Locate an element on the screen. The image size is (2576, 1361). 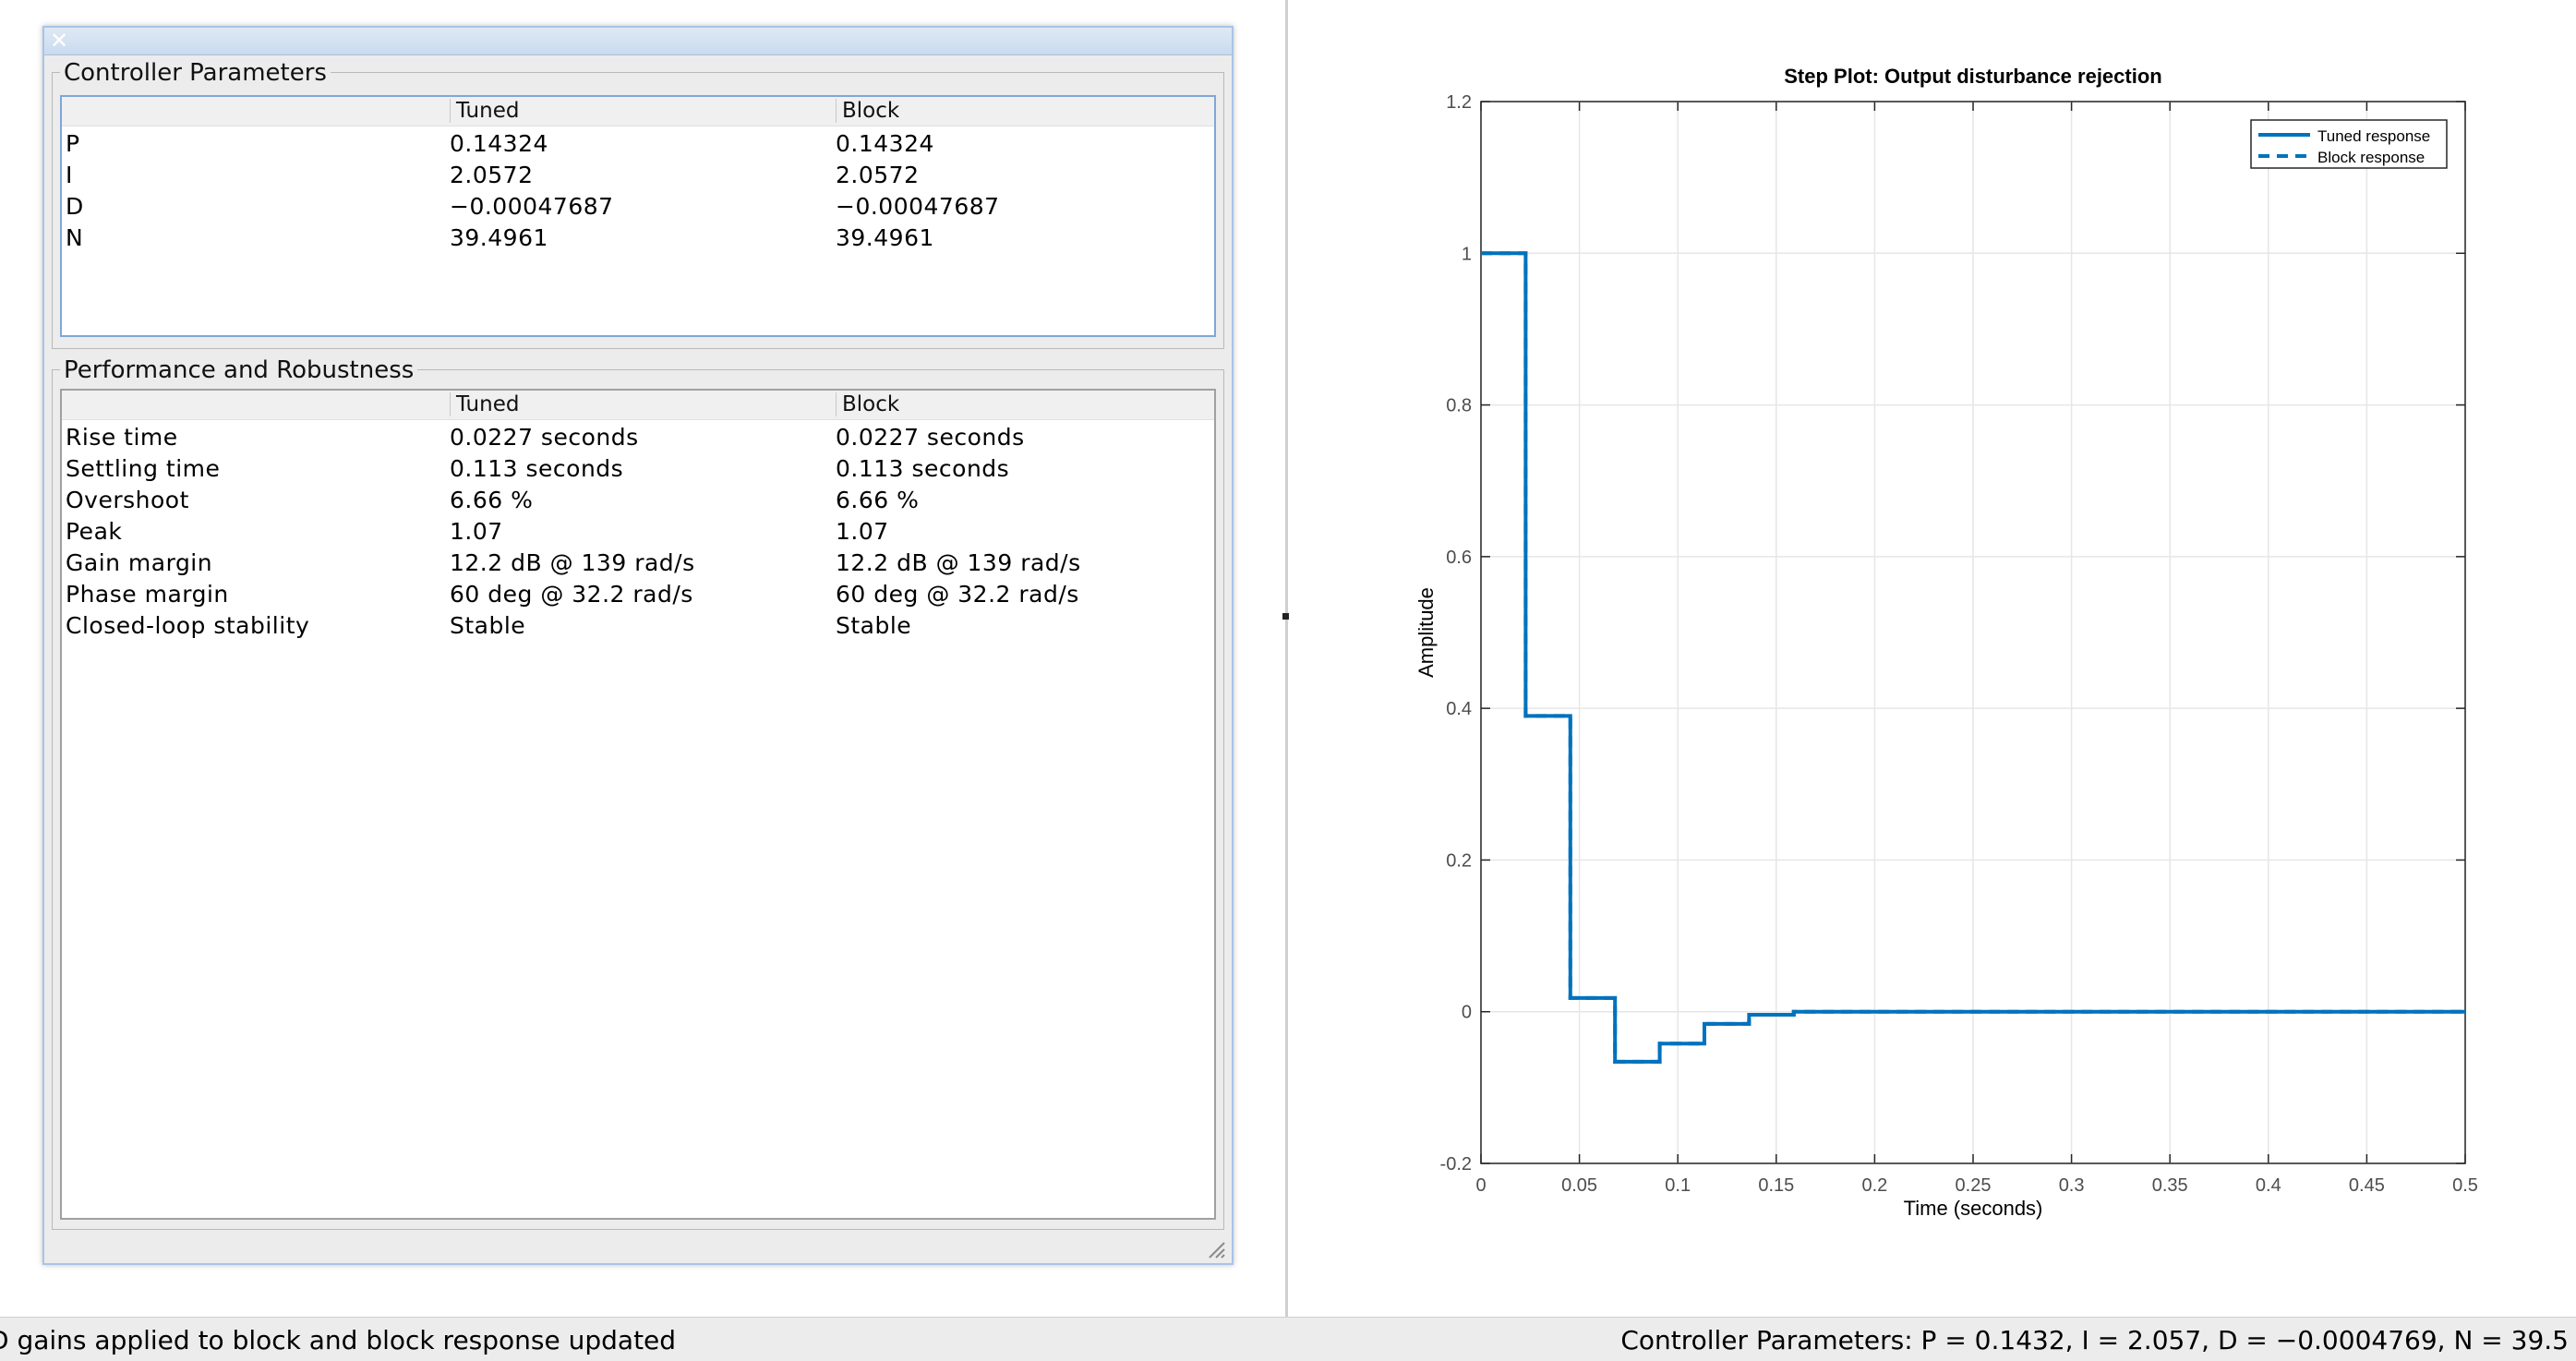
legend-box is located at coordinates (2349, 144).